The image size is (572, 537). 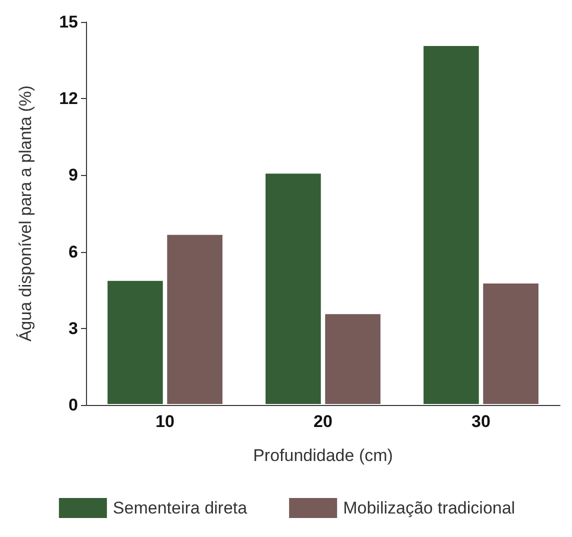 What do you see at coordinates (73, 252) in the screenshot?
I see `y-tick-label: 6` at bounding box center [73, 252].